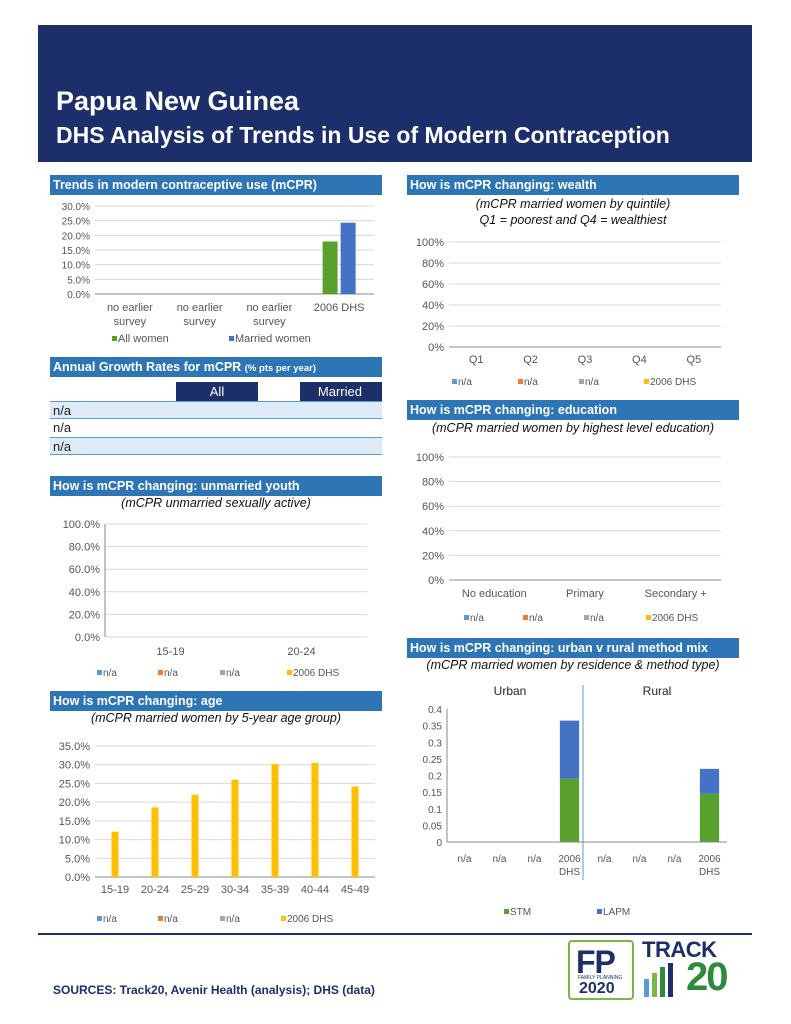 The height and width of the screenshot is (1024, 791). Describe the element at coordinates (435, 710) in the screenshot. I see `y-tick-label: 0.4` at that location.